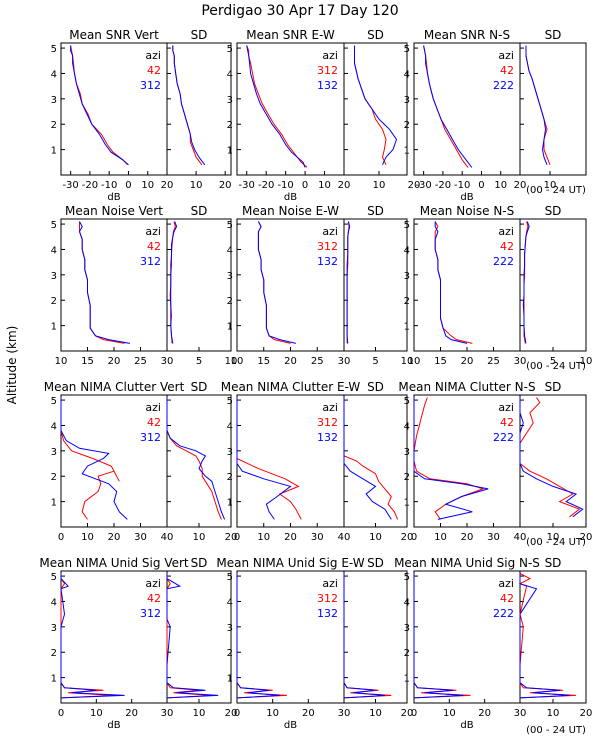 Image resolution: width=600 pixels, height=750 pixels. What do you see at coordinates (70, 185) in the screenshot?
I see `x-tick-label: -30` at bounding box center [70, 185].